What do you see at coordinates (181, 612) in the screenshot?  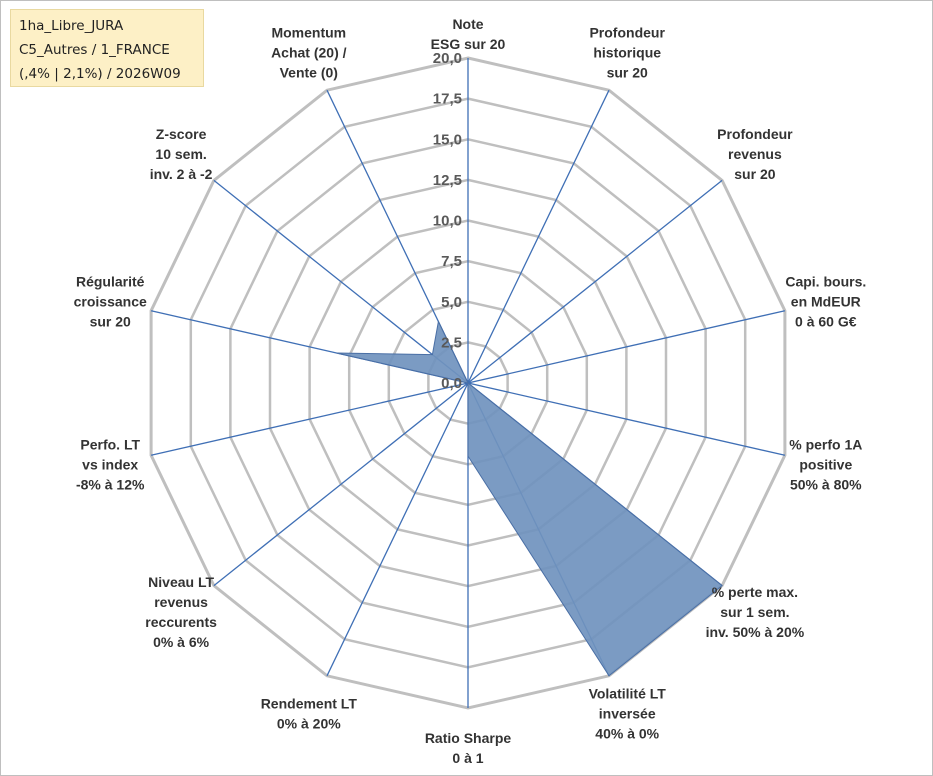 I see `axis-label: Niveau LT revenus reccurents 0% à 6%` at bounding box center [181, 612].